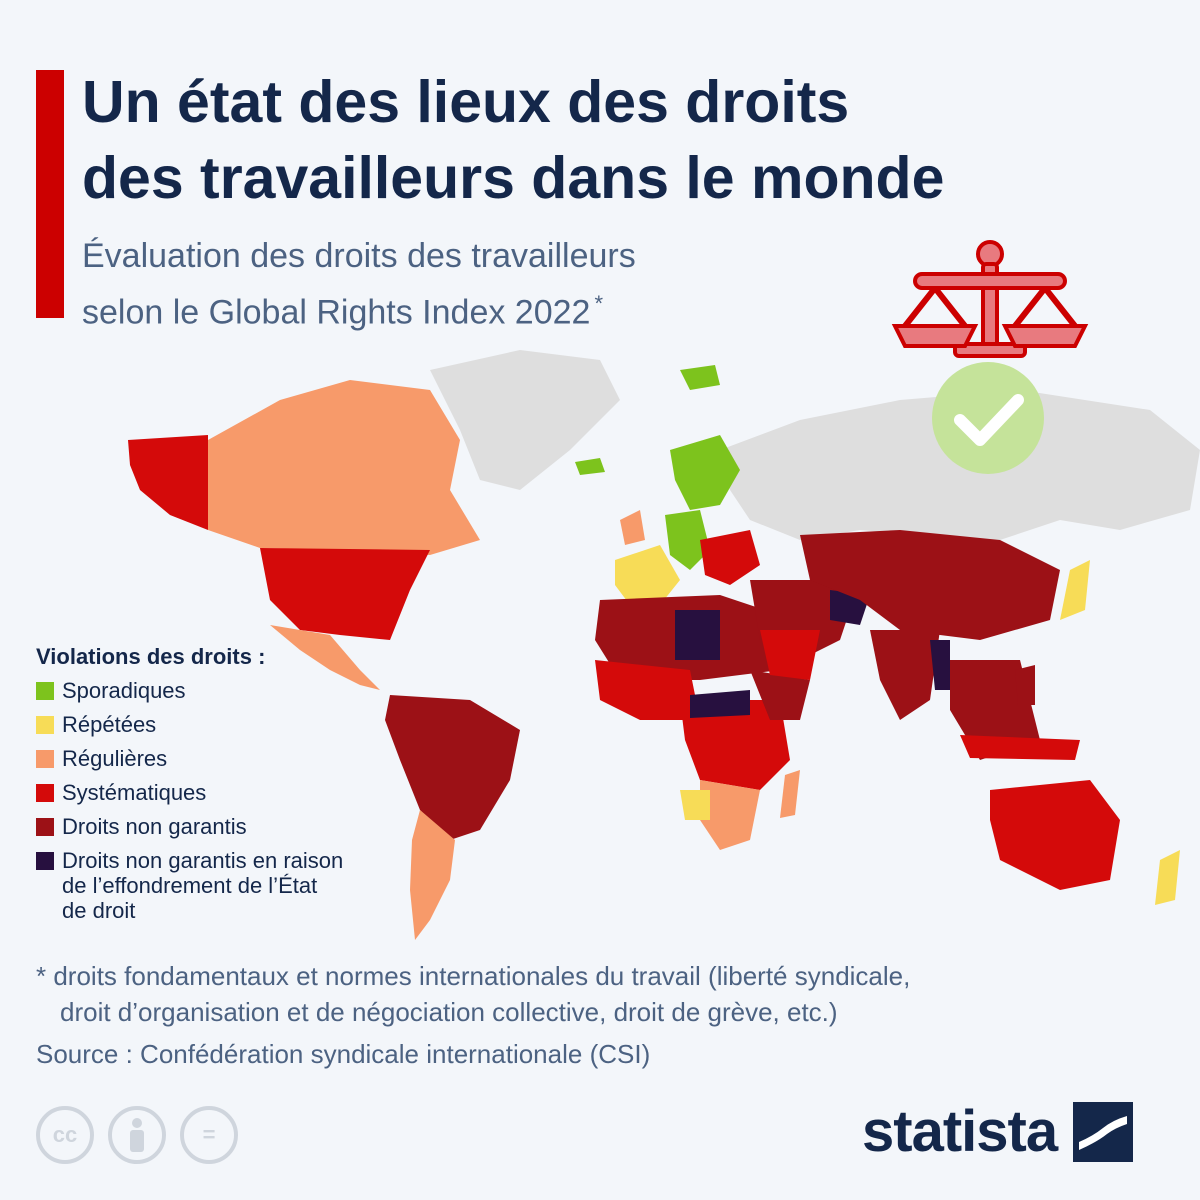 The width and height of the screenshot is (1200, 1200). What do you see at coordinates (687, 540) in the screenshot?
I see `map-europe-central` at bounding box center [687, 540].